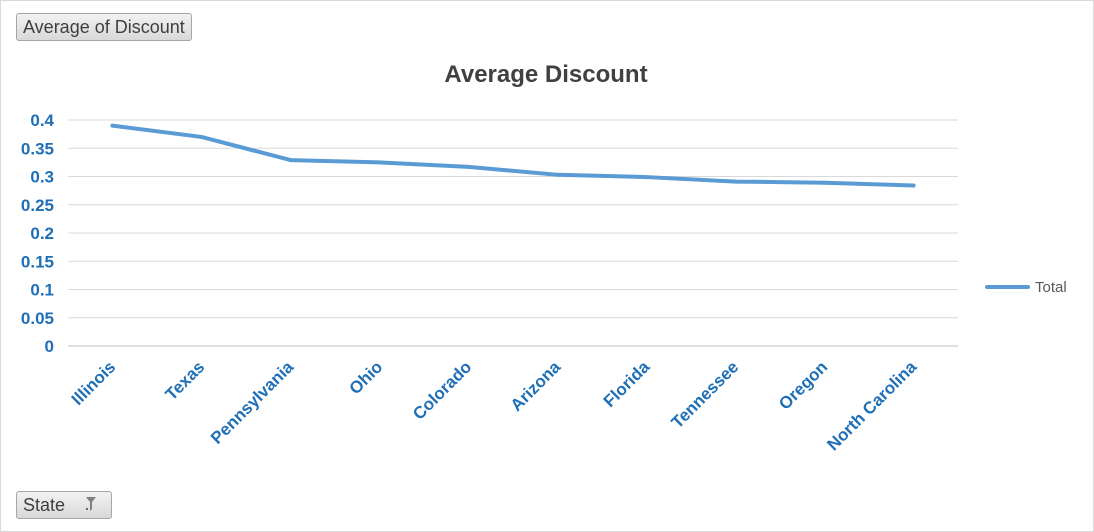 The width and height of the screenshot is (1094, 532). Describe the element at coordinates (37, 205) in the screenshot. I see `y-tick-label: 0.25` at that location.